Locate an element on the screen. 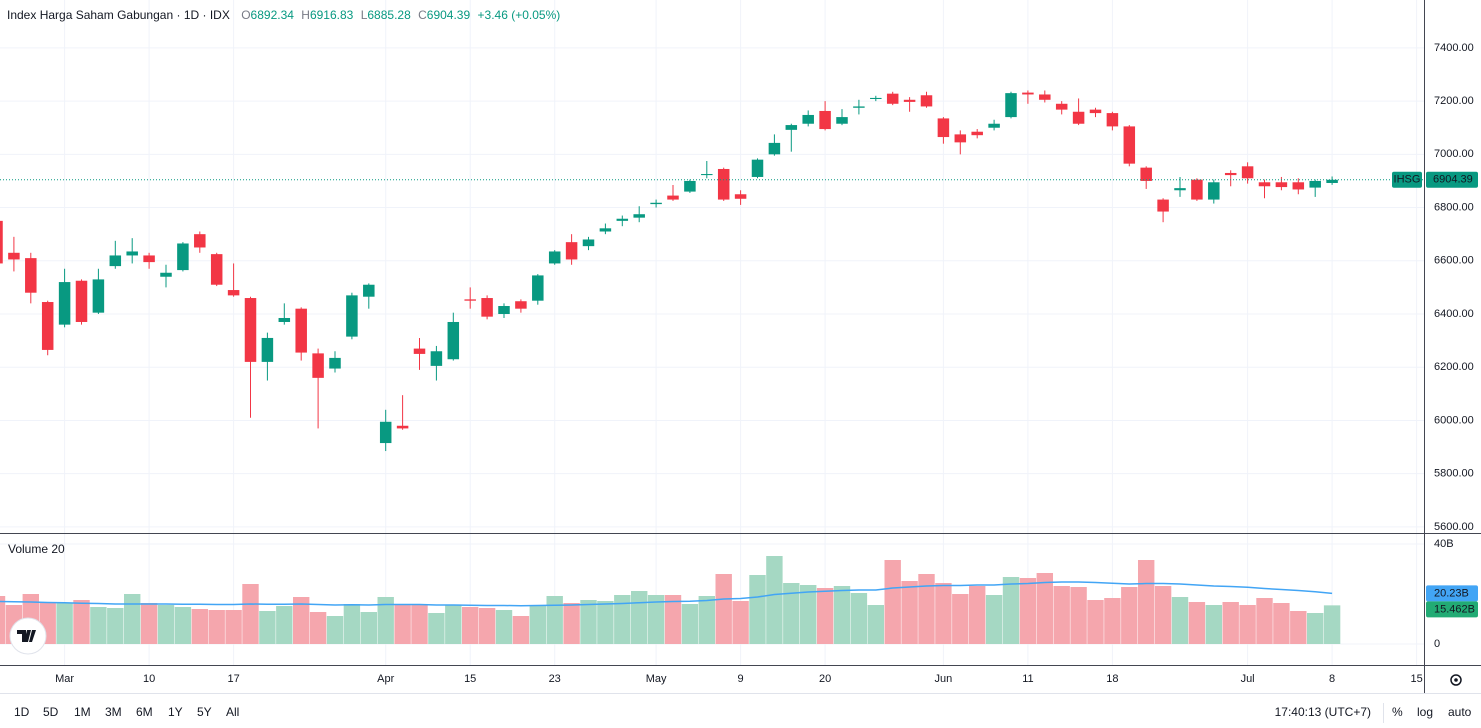 The image size is (1481, 728). volume-ma-line is located at coordinates (666, 594).